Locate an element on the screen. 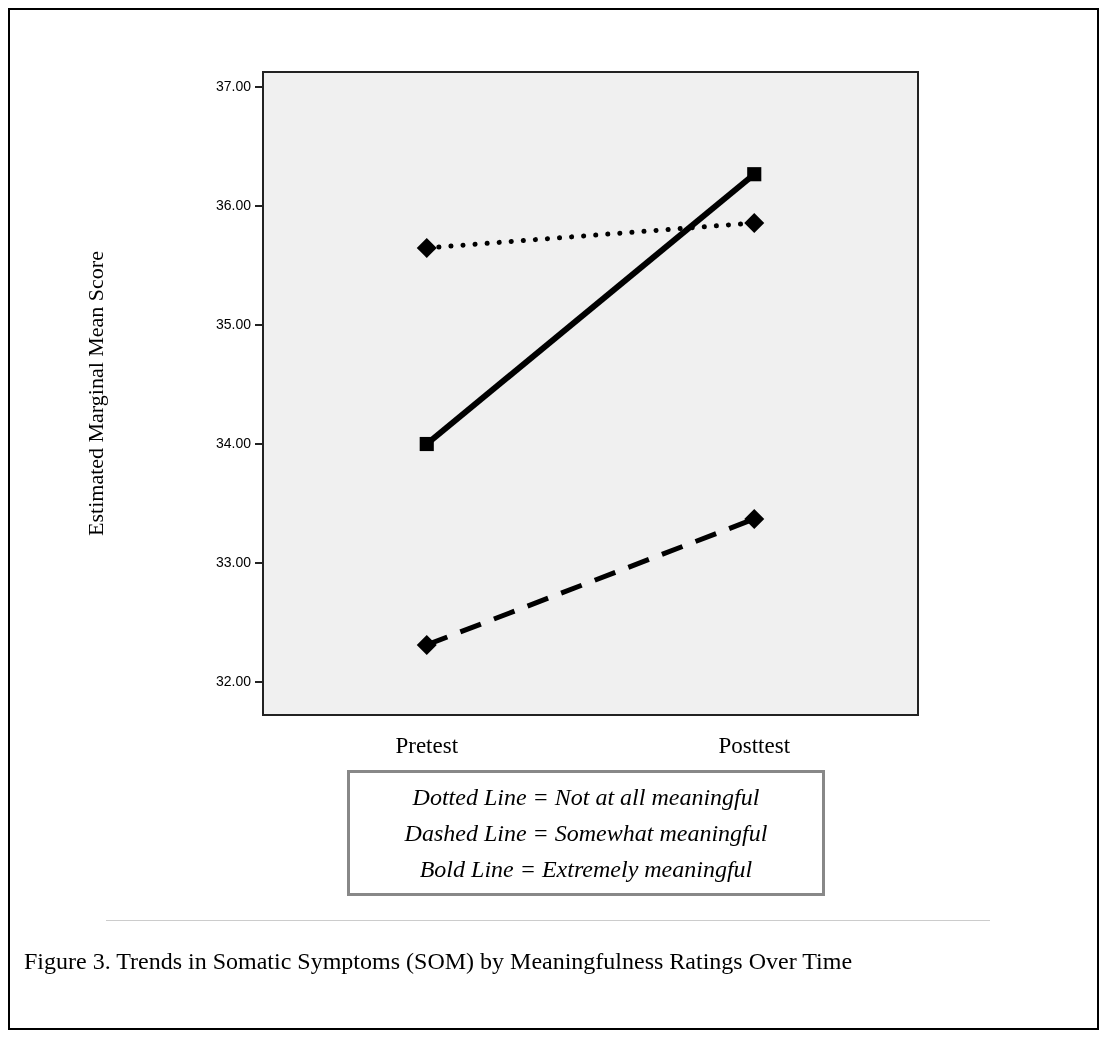  text: Bold Line = Extremely meaningful is located at coordinates (586, 869).